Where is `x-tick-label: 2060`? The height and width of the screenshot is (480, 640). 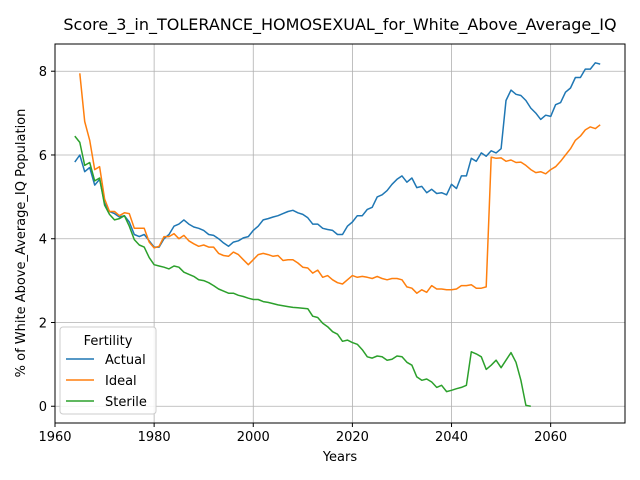 x-tick-label: 2060 is located at coordinates (550, 437).